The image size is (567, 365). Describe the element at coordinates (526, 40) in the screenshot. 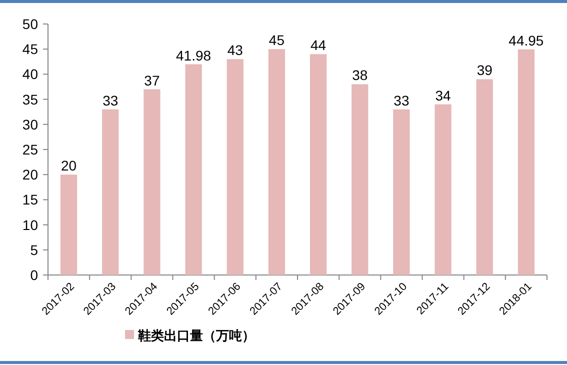

I see `data-label: 44.95` at that location.